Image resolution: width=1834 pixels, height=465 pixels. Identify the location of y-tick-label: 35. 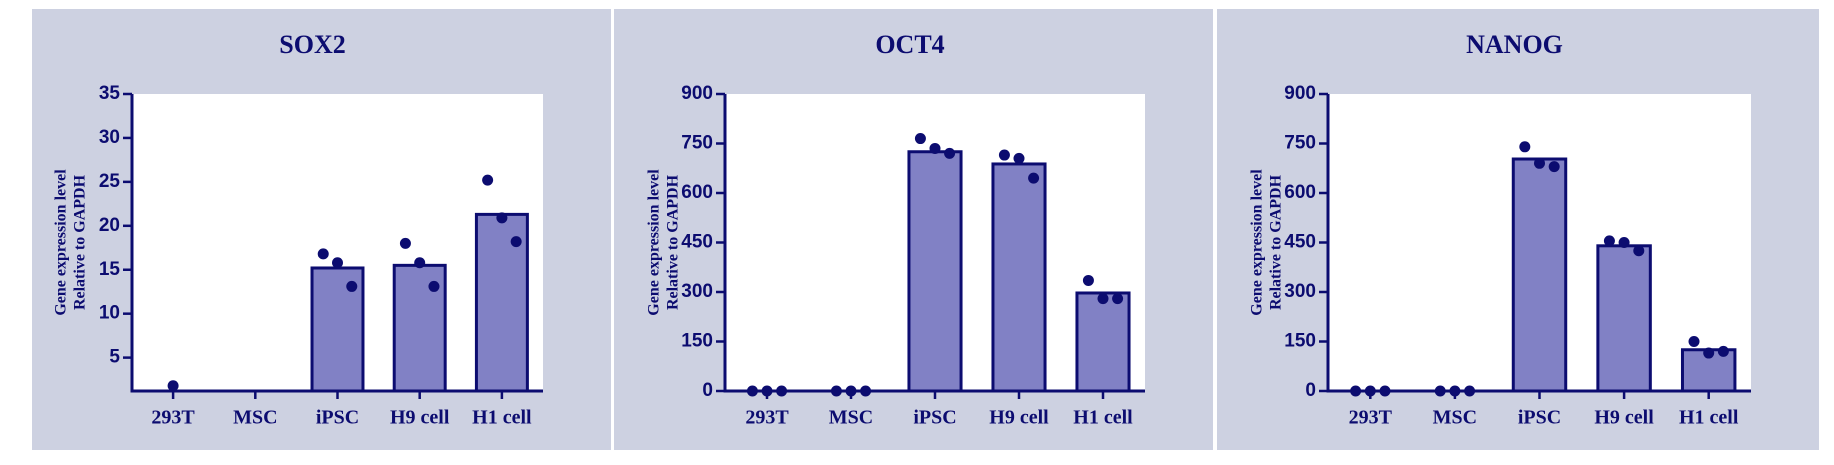
(110, 93).